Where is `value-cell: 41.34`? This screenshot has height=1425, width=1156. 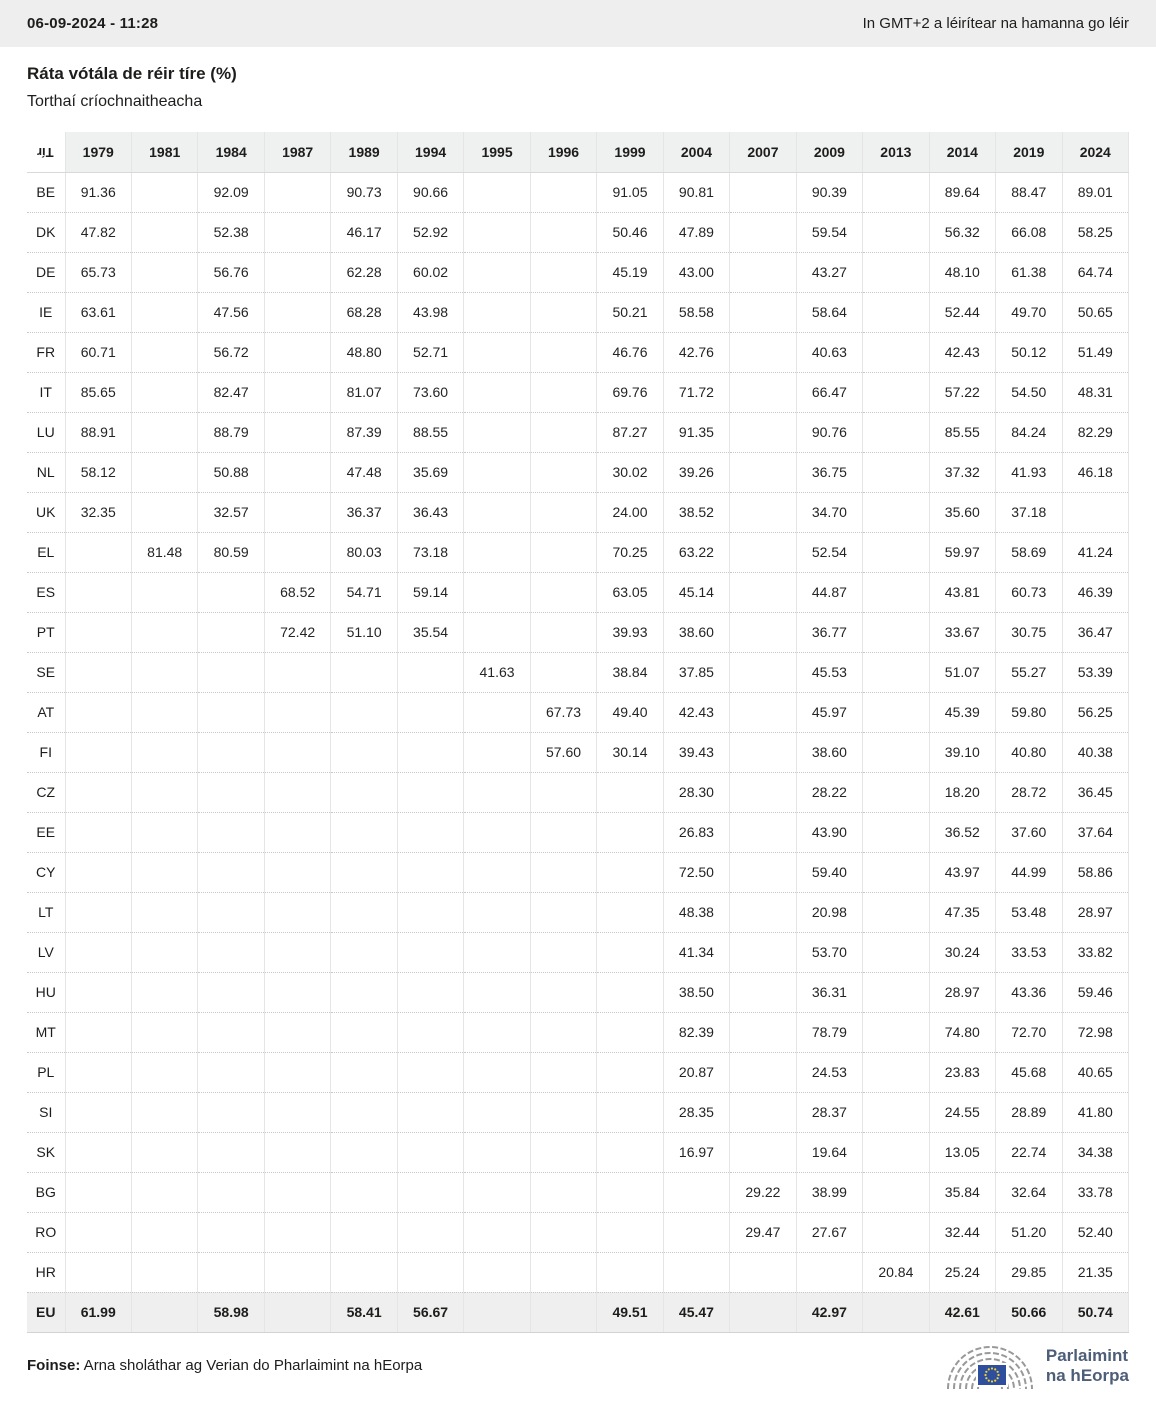 value-cell: 41.34 is located at coordinates (696, 951).